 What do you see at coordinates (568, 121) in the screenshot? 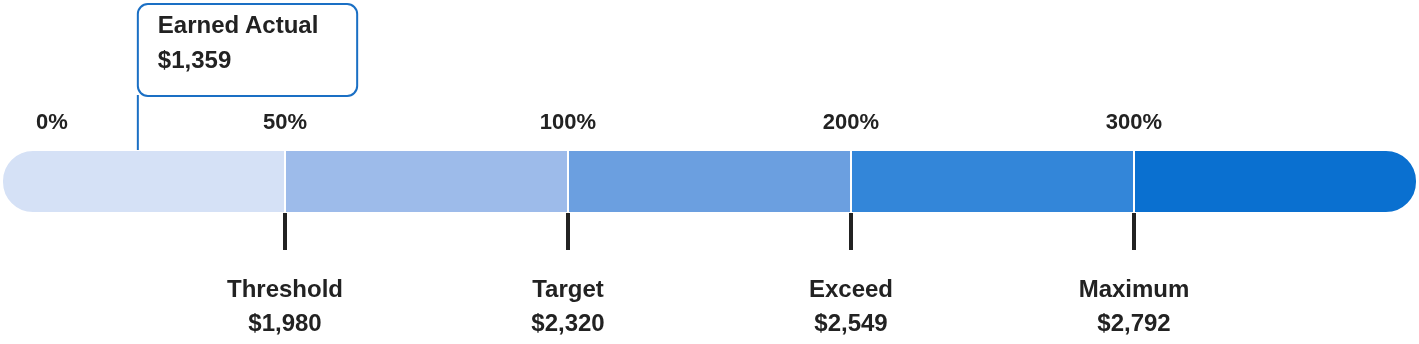
I see `text: 100%` at bounding box center [568, 121].